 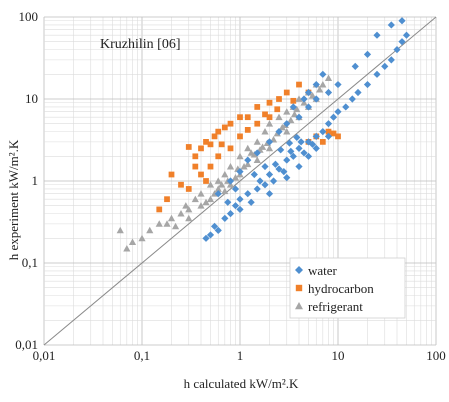 I want to click on y-tick-label: 0,1, so click(x=30, y=262).